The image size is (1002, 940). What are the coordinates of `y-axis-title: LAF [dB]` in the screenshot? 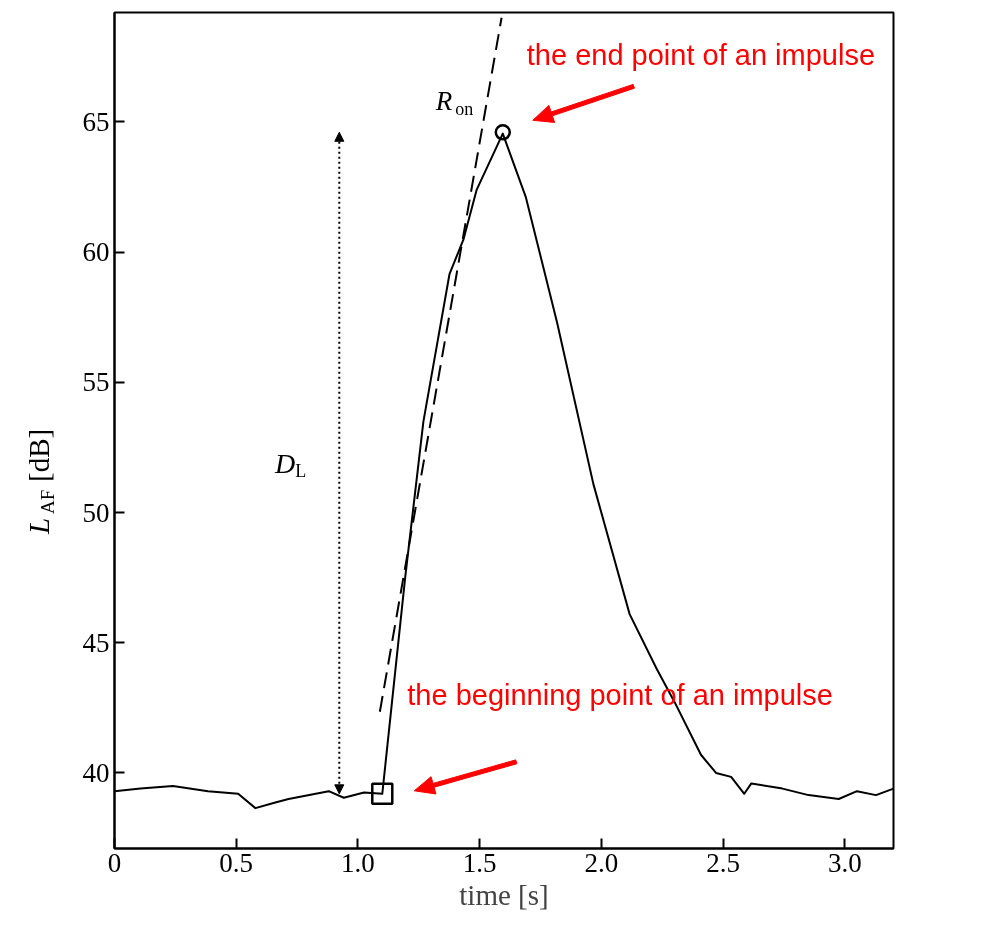 It's located at (40, 482).